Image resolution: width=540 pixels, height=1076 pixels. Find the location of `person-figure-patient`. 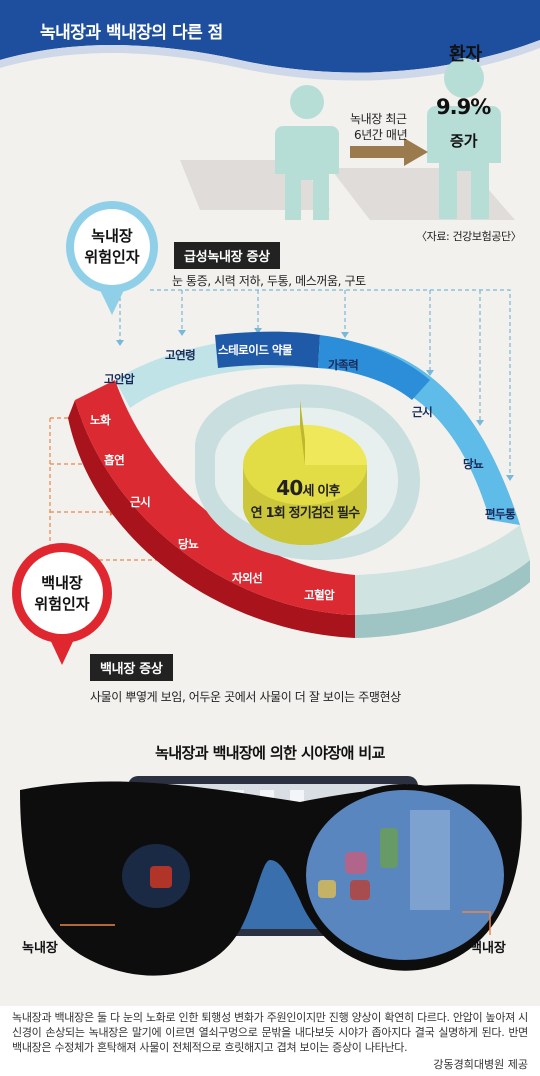

person-figure-patient is located at coordinates (464, 138).